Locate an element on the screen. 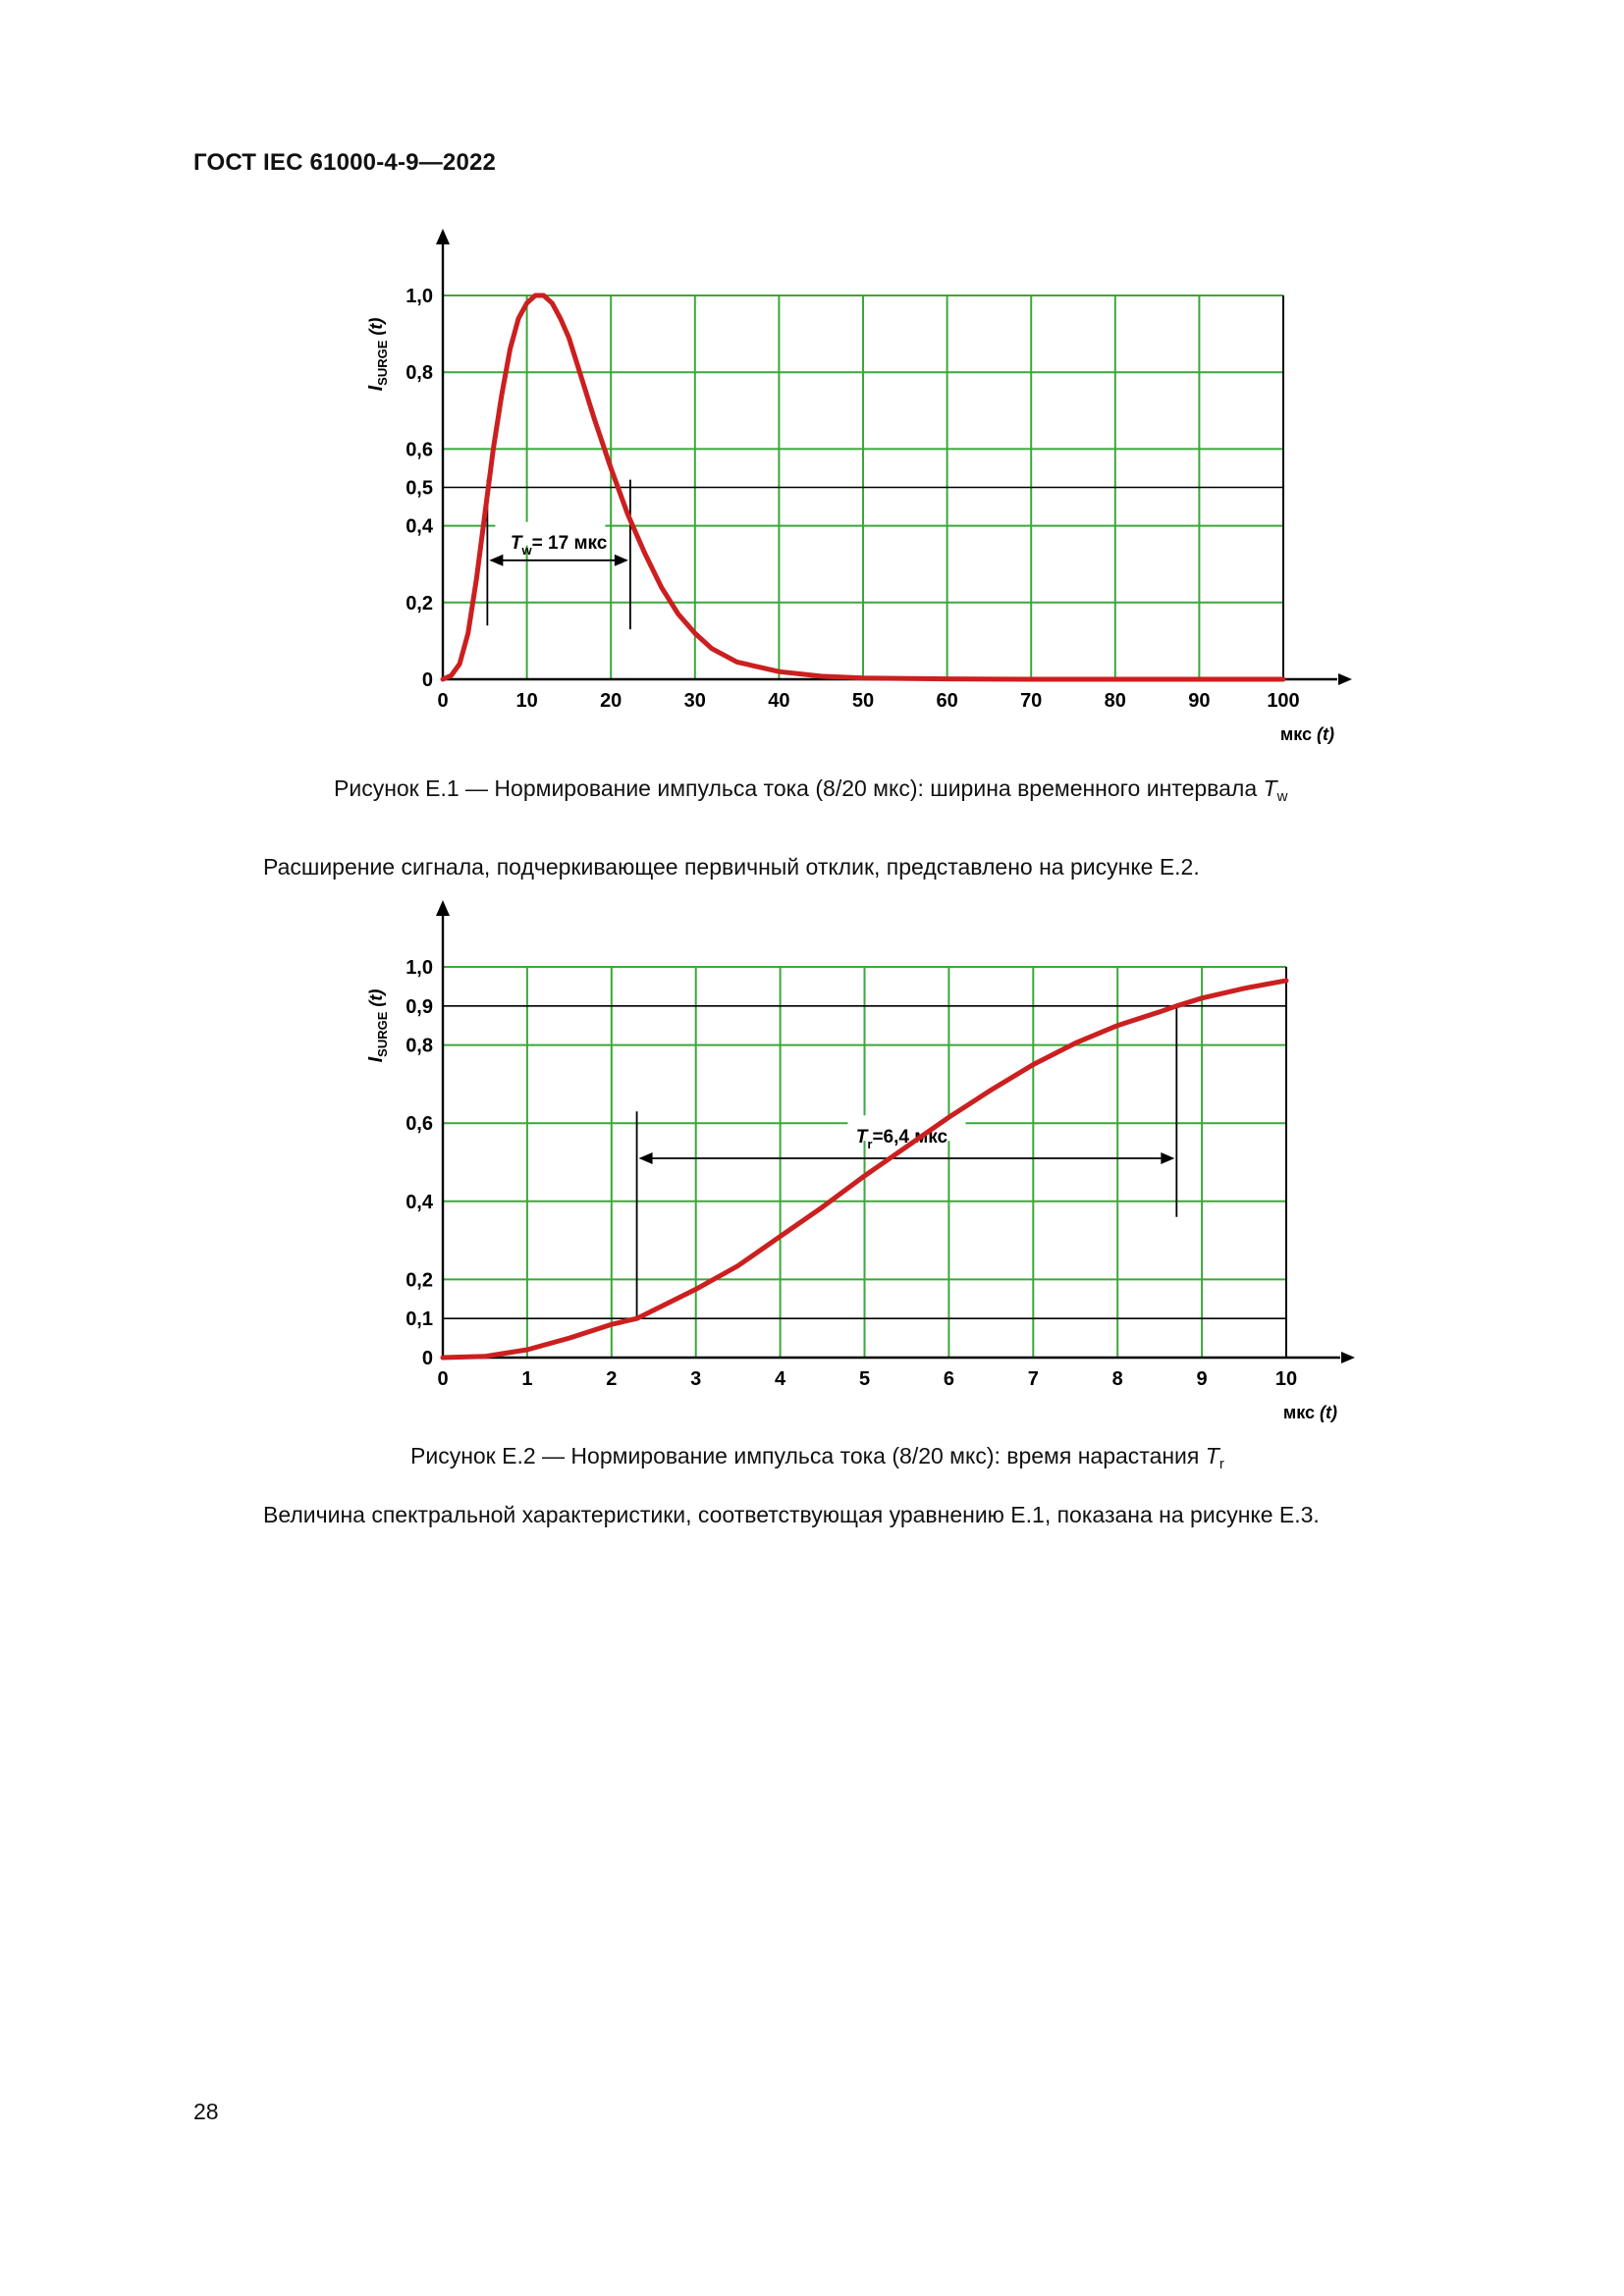 This screenshot has width=1624, height=2296. x-tick-label: 1 is located at coordinates (526, 1379).